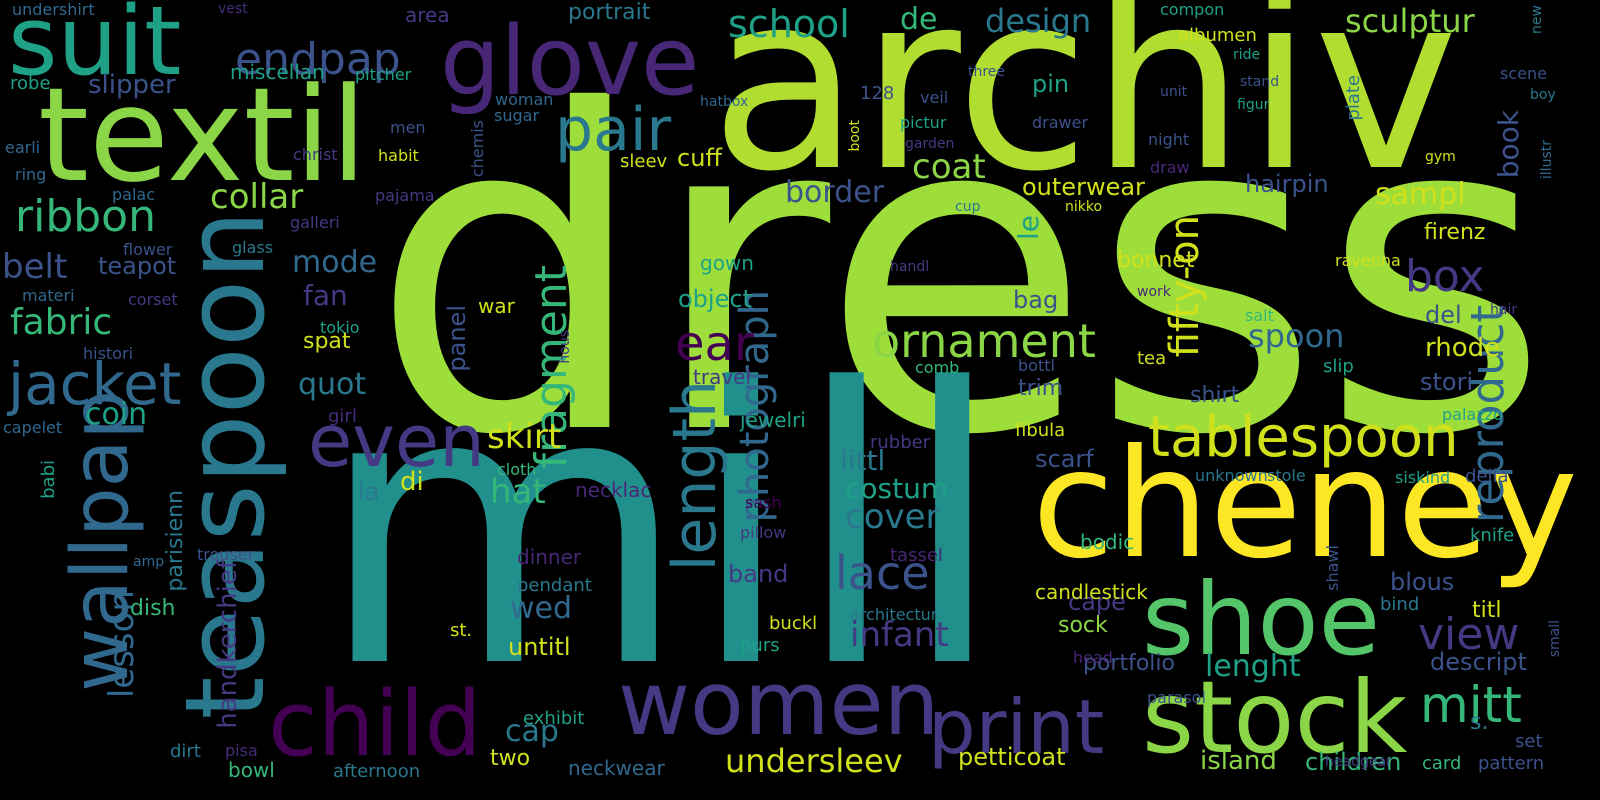 Image resolution: width=1600 pixels, height=800 pixels. I want to click on word-rubber: rubber, so click(900, 442).